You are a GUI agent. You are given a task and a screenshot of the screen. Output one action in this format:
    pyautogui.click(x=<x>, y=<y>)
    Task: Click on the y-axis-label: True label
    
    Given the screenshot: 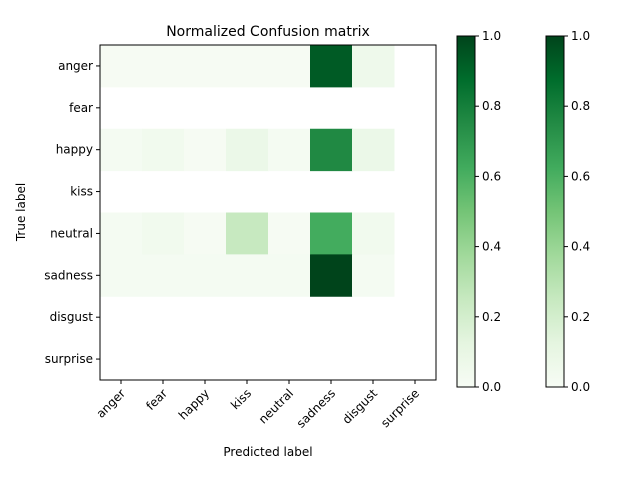 What is the action you would take?
    pyautogui.click(x=21, y=212)
    